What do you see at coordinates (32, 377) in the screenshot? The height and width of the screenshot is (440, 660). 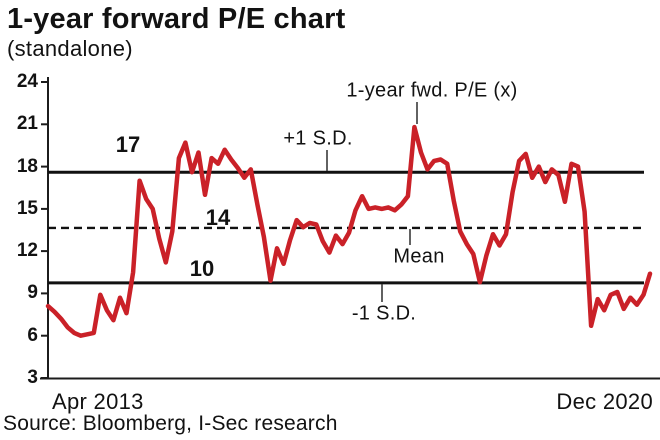 I see `y-axis-label-3: 3` at bounding box center [32, 377].